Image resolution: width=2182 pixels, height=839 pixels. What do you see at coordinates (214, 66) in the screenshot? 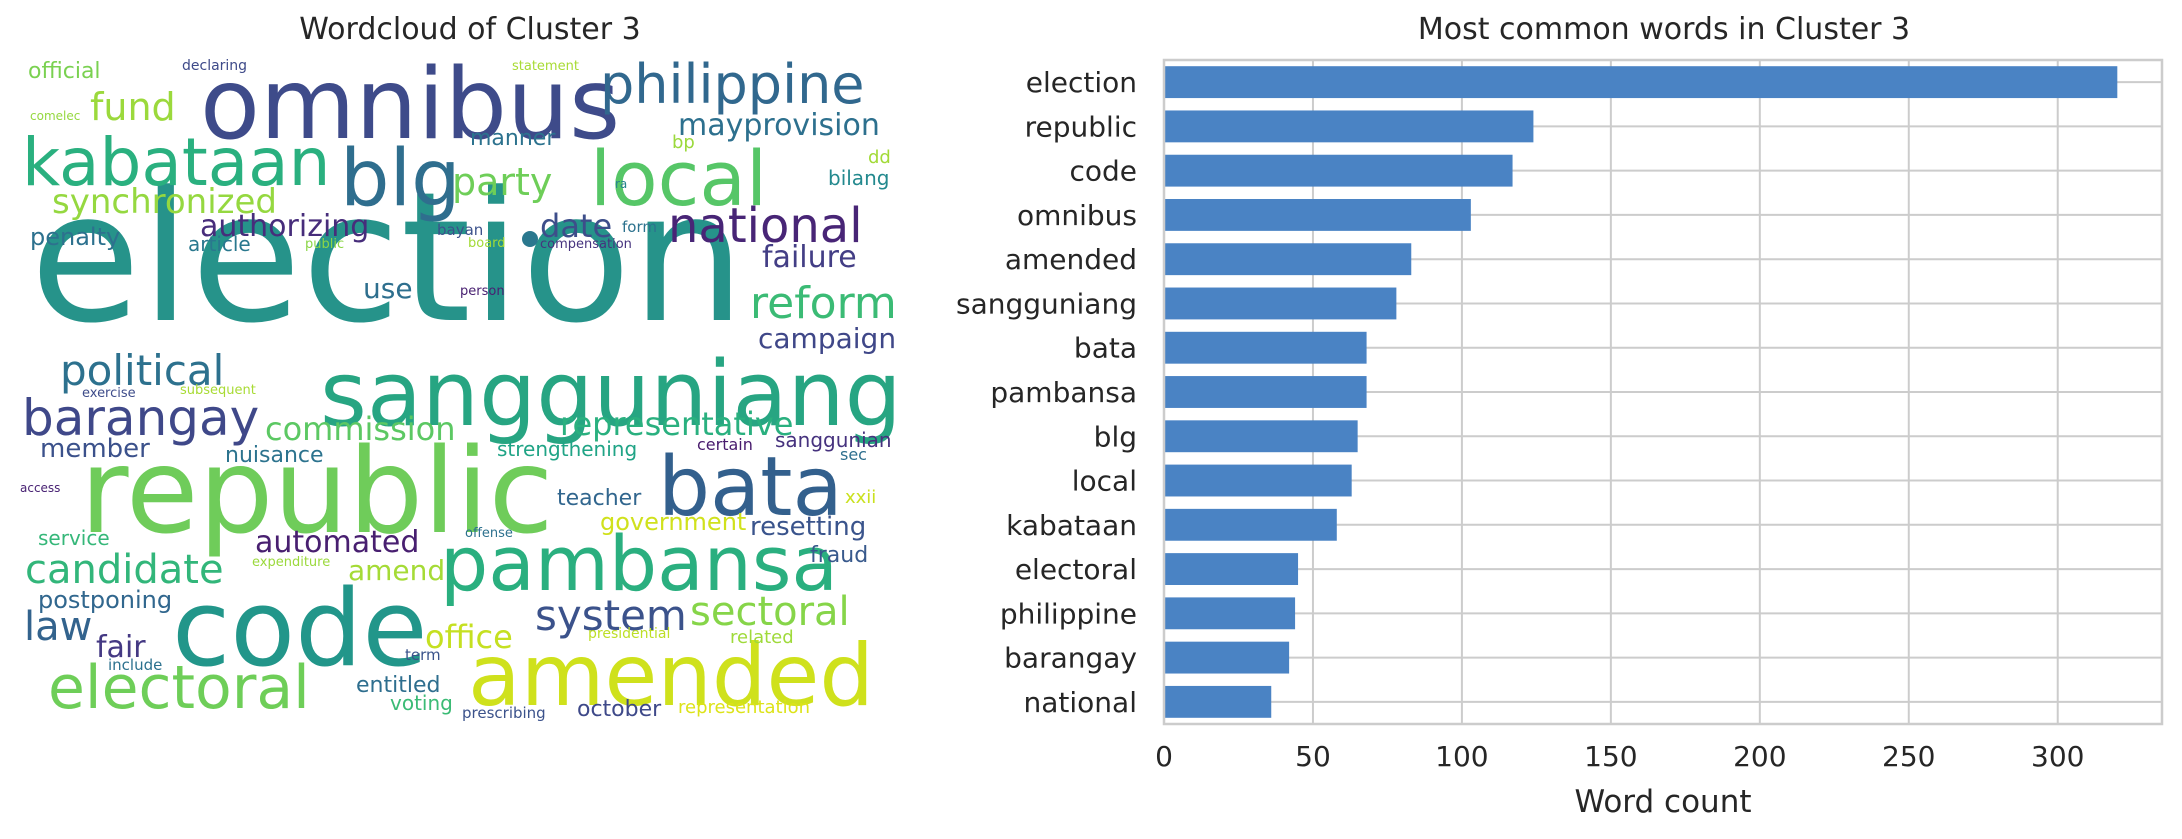
I see `wordcloud-word: declaring` at bounding box center [214, 66].